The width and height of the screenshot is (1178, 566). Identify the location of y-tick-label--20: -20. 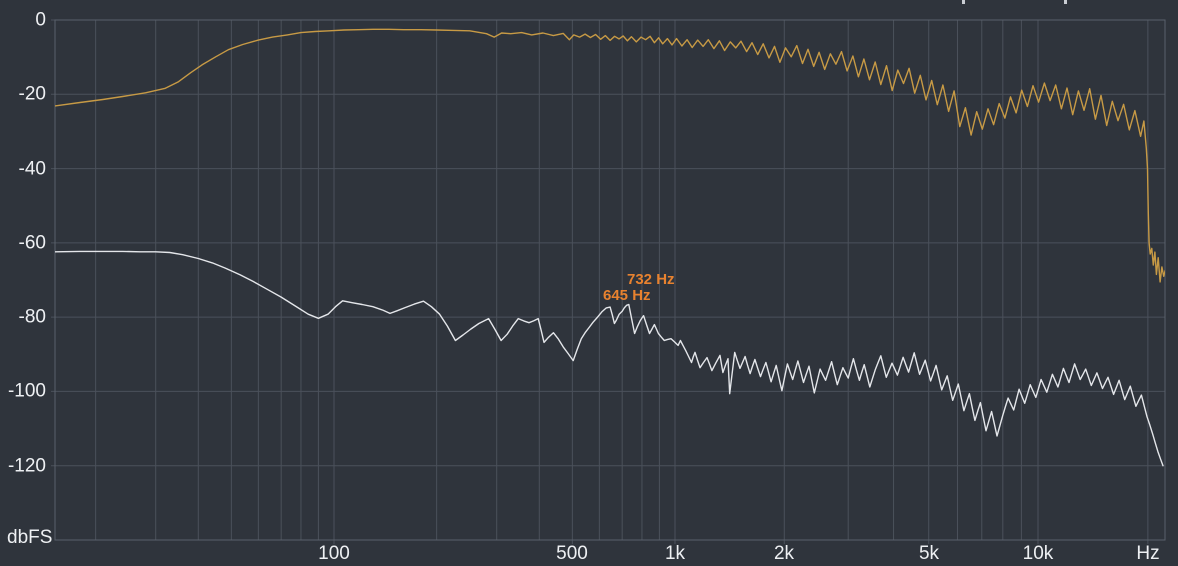
(32, 94).